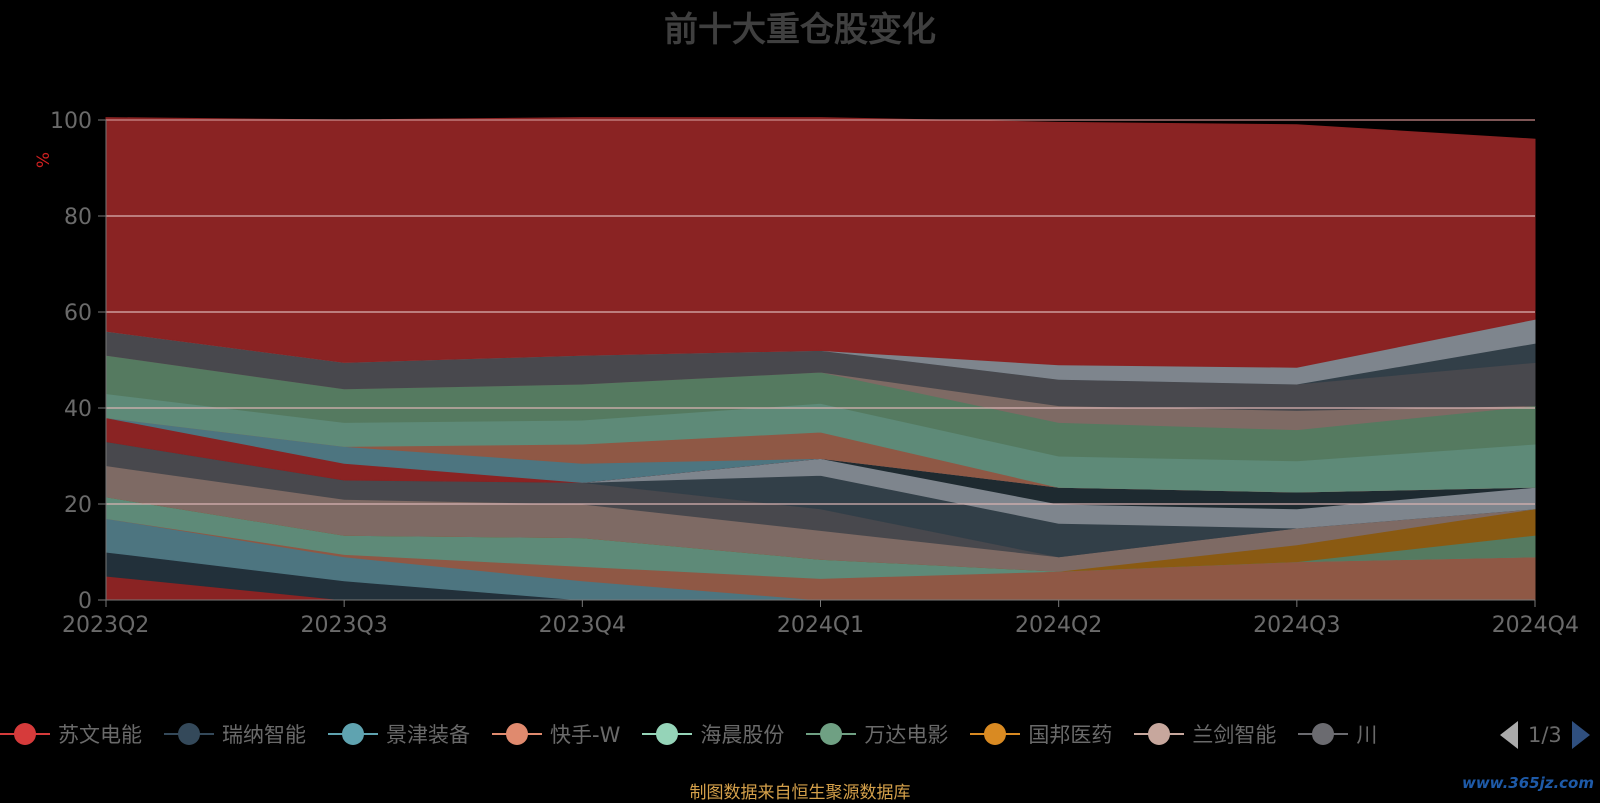  What do you see at coordinates (1509, 735) in the screenshot?
I see `prev-page-icon` at bounding box center [1509, 735].